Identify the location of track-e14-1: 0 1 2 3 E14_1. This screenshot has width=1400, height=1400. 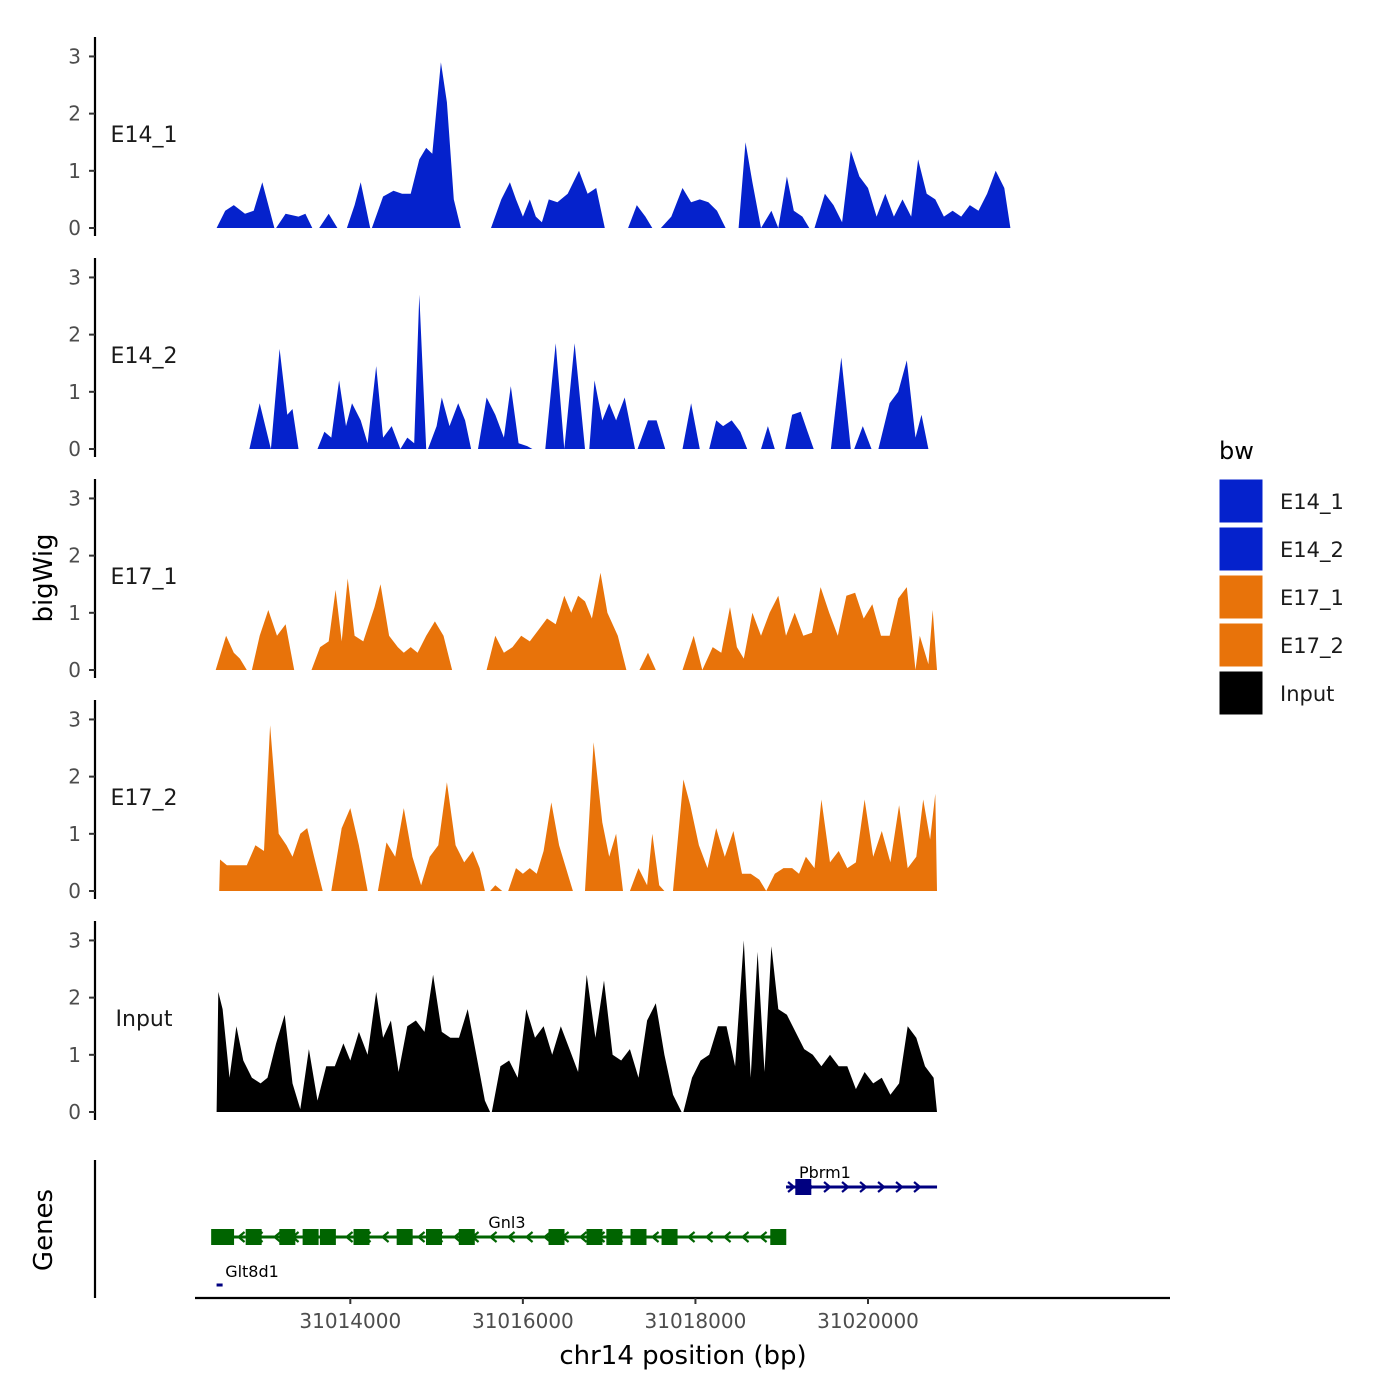
(539, 138).